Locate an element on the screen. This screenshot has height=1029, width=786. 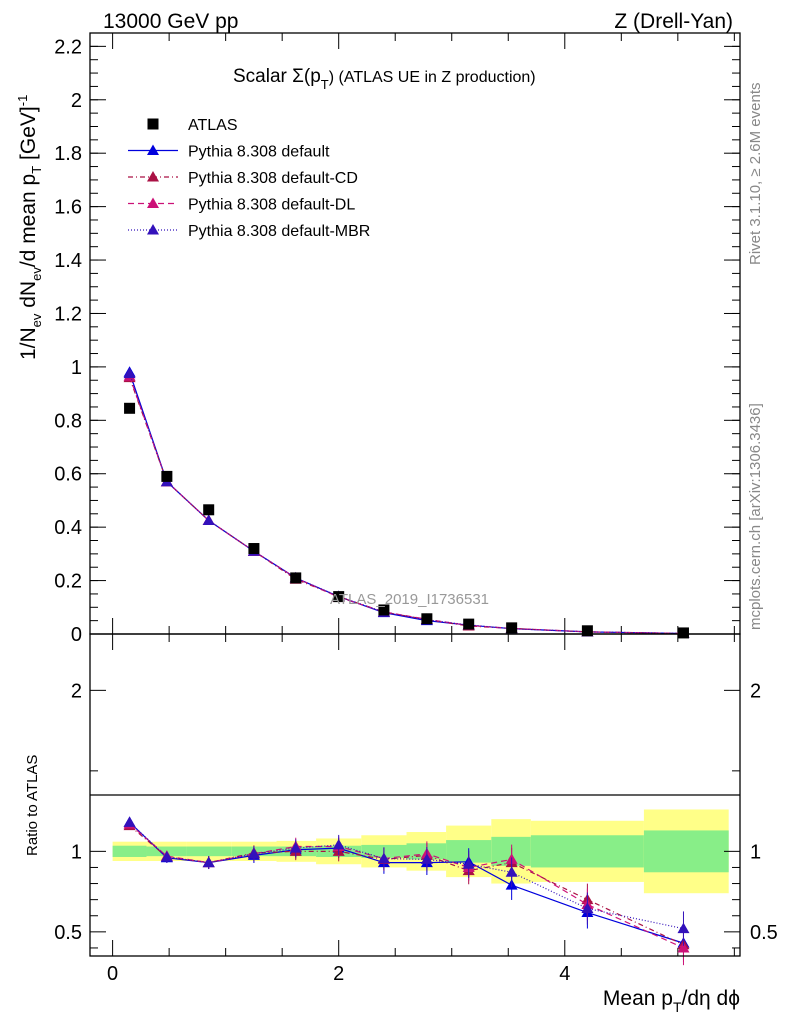
ratio-y-tick-label: 2 is located at coordinates (76, 691).